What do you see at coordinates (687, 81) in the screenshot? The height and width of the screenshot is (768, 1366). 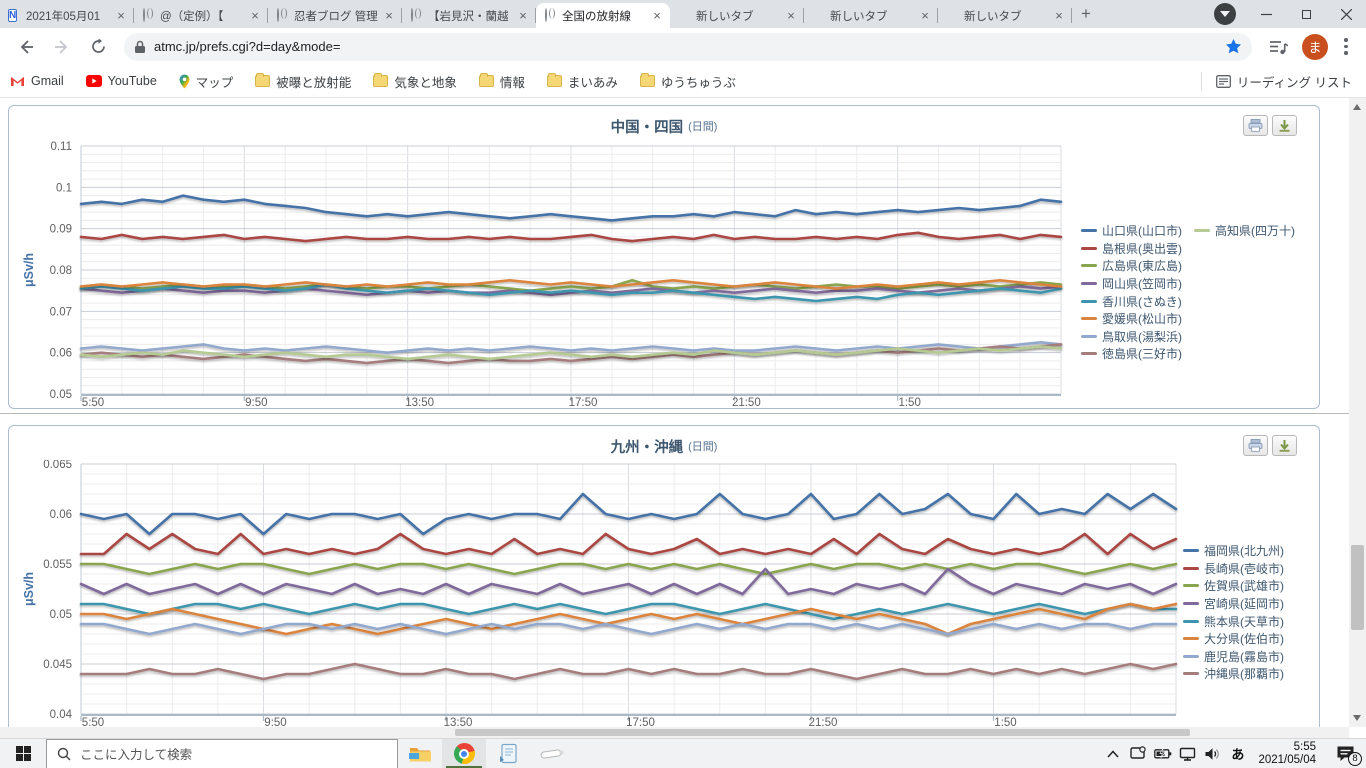 I see `bookmark-folder-7: ゆうちゅうぶ` at bounding box center [687, 81].